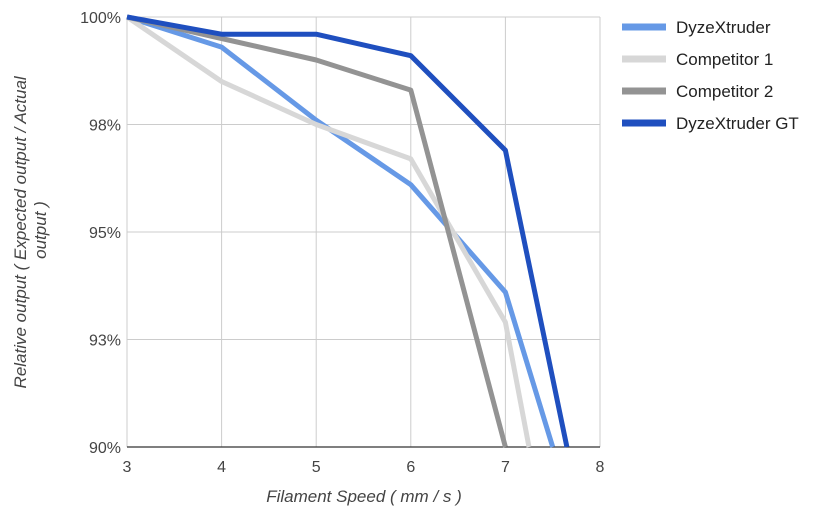  I want to click on x-tick-label: 3, so click(127, 467).